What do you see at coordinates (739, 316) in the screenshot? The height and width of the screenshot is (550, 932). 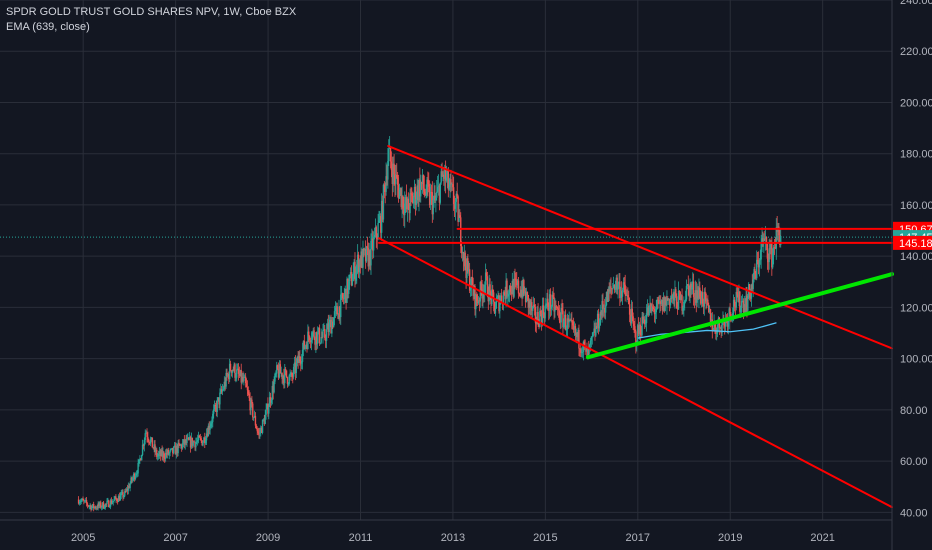 I see `green-support-trendline` at bounding box center [739, 316].